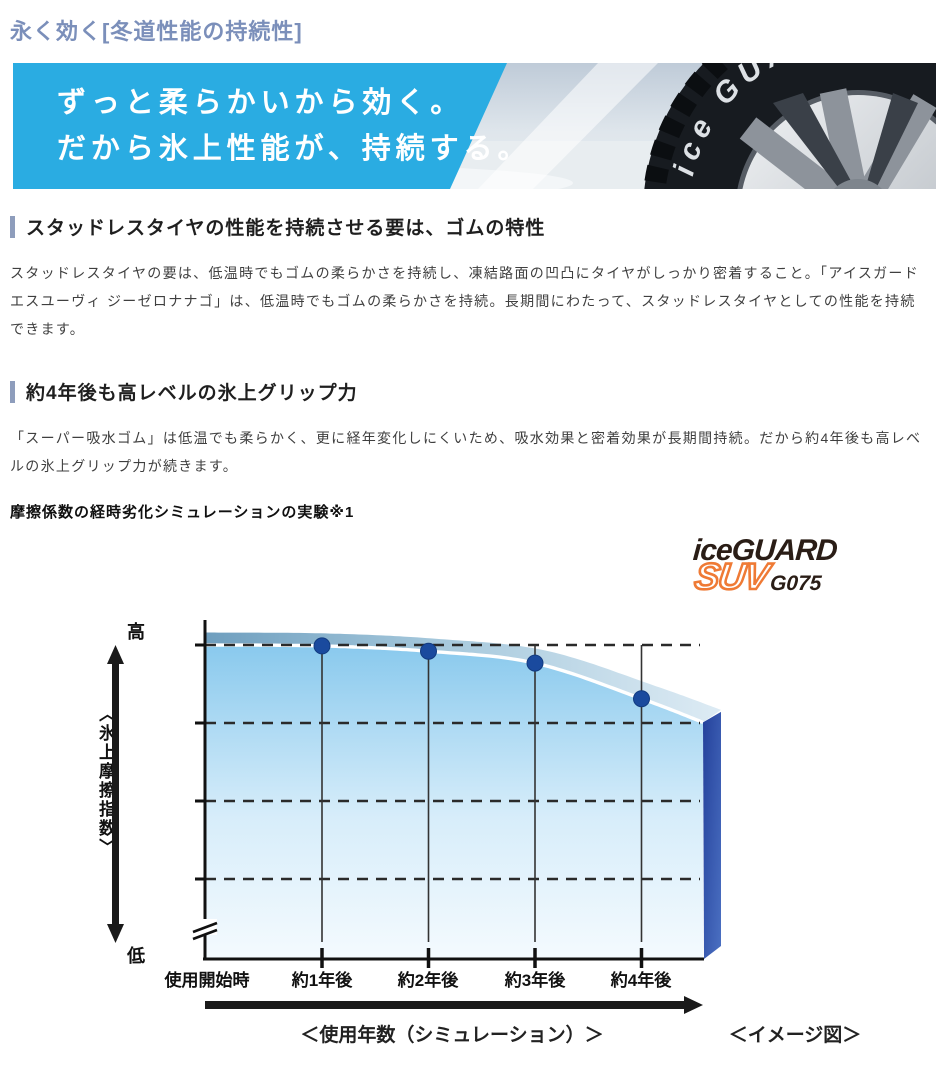 This screenshot has width=936, height=1068. I want to click on hero-banner: ice GUARD ずっと柔らかいから効く。 だから氷上性能が、持続する。, so click(474, 126).